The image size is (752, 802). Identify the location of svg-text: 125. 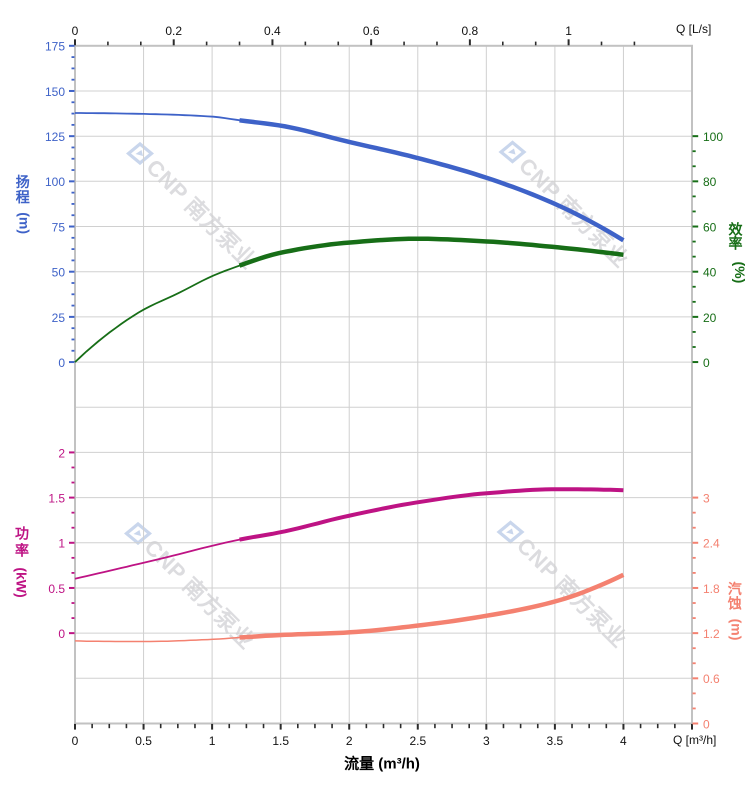
(55, 137).